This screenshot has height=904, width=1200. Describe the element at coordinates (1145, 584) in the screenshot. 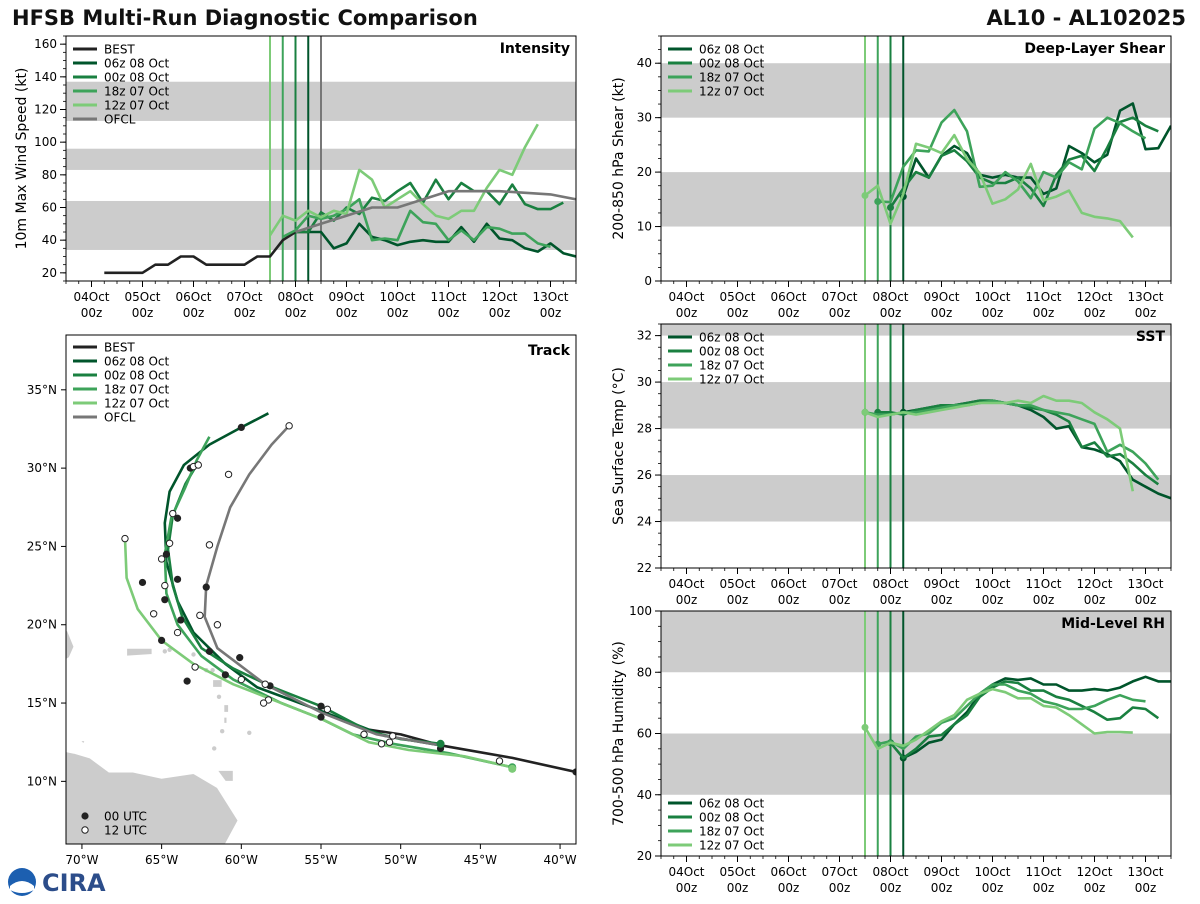

I see `sst-xtick-label-date: 13Oct` at that location.